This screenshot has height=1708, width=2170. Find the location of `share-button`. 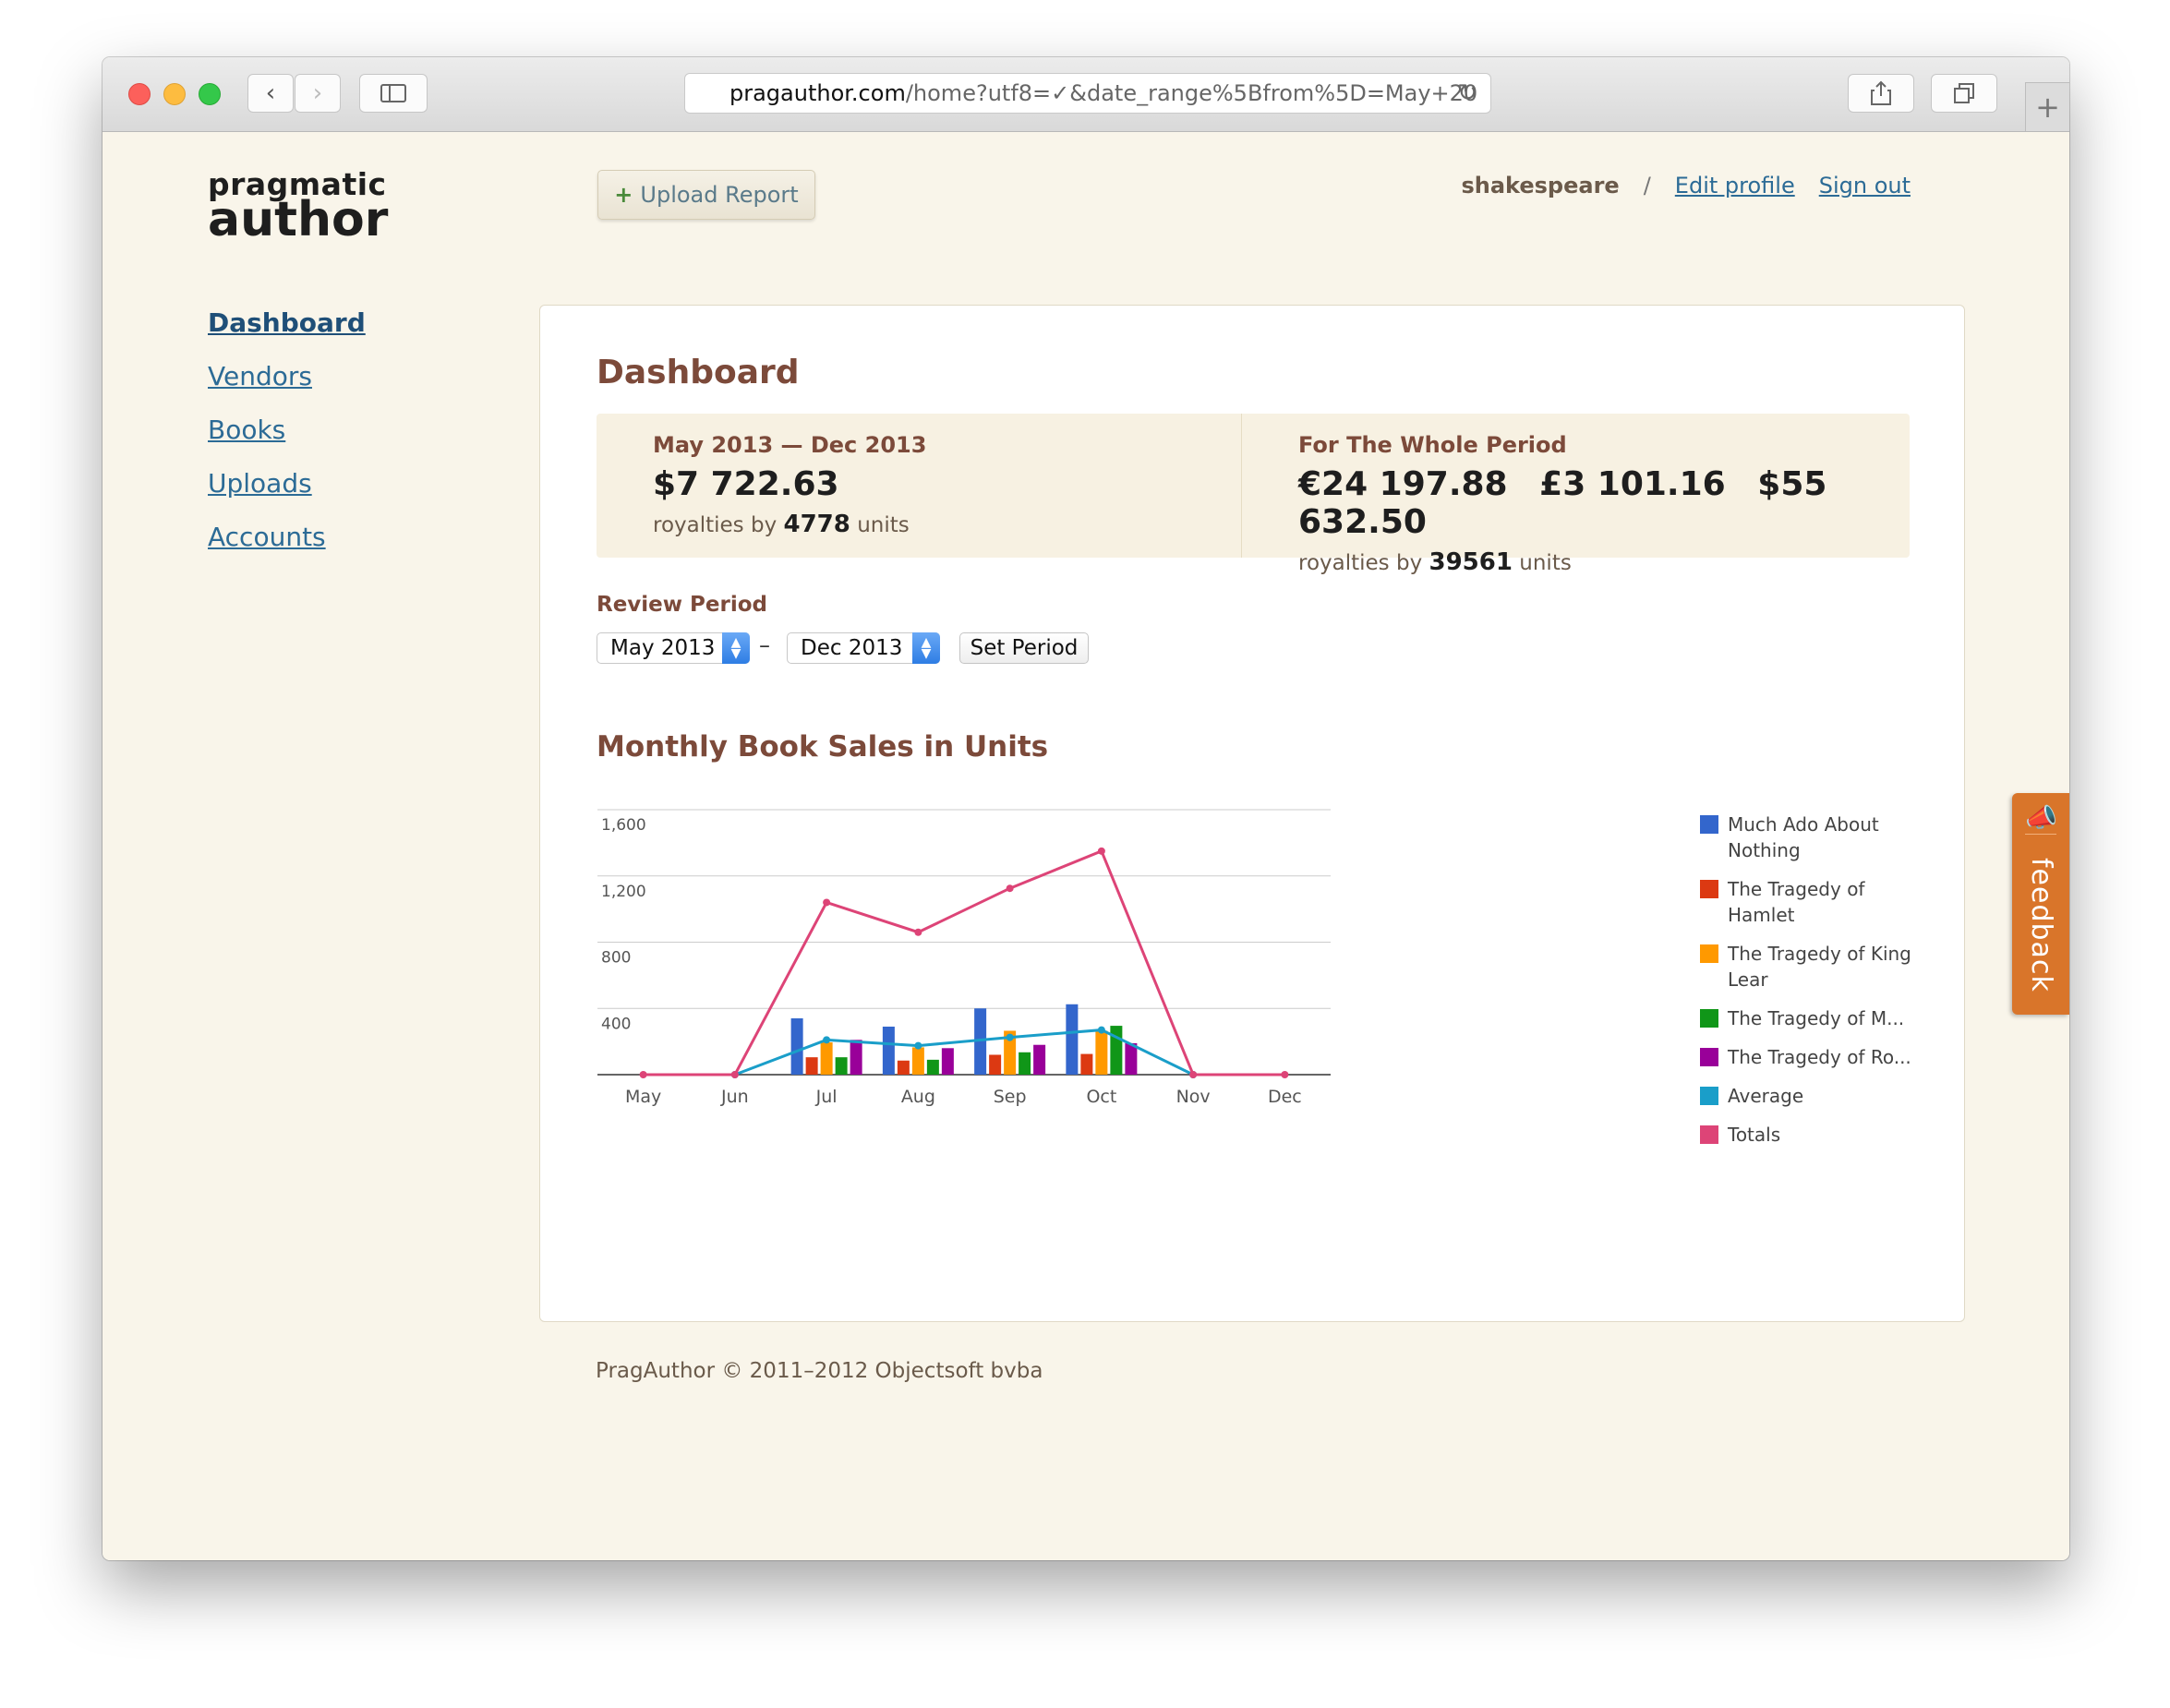

share-button is located at coordinates (1881, 93).